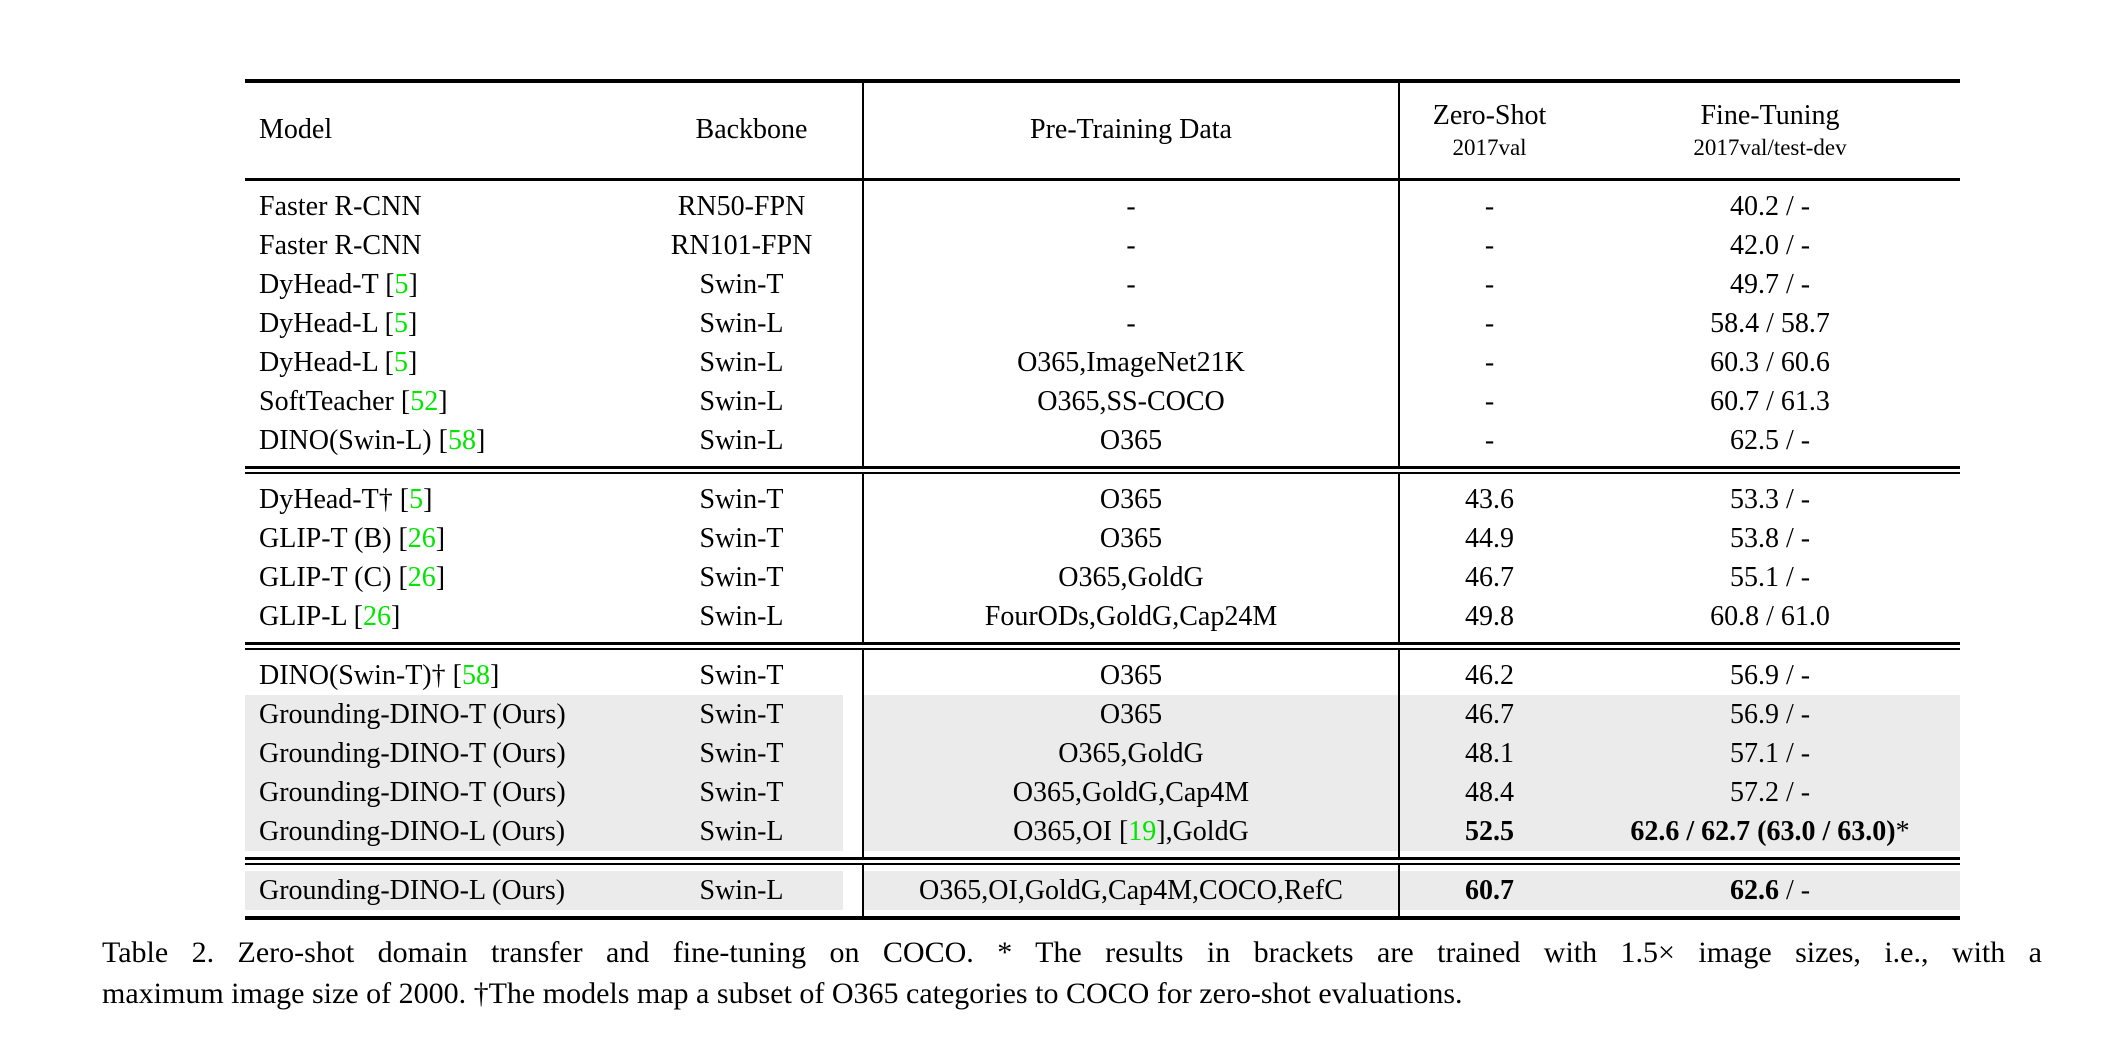 The width and height of the screenshot is (2116, 1049). What do you see at coordinates (741, 206) in the screenshot?
I see `backbone-cell: RN50-FPN` at bounding box center [741, 206].